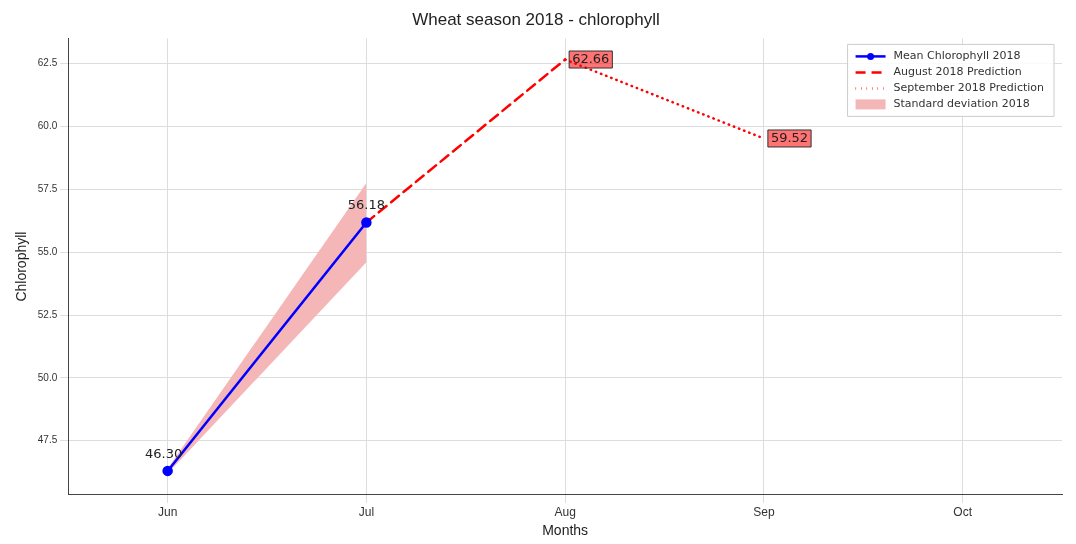 This screenshot has height=544, width=1076. I want to click on x-tick-label: Aug, so click(565, 512).